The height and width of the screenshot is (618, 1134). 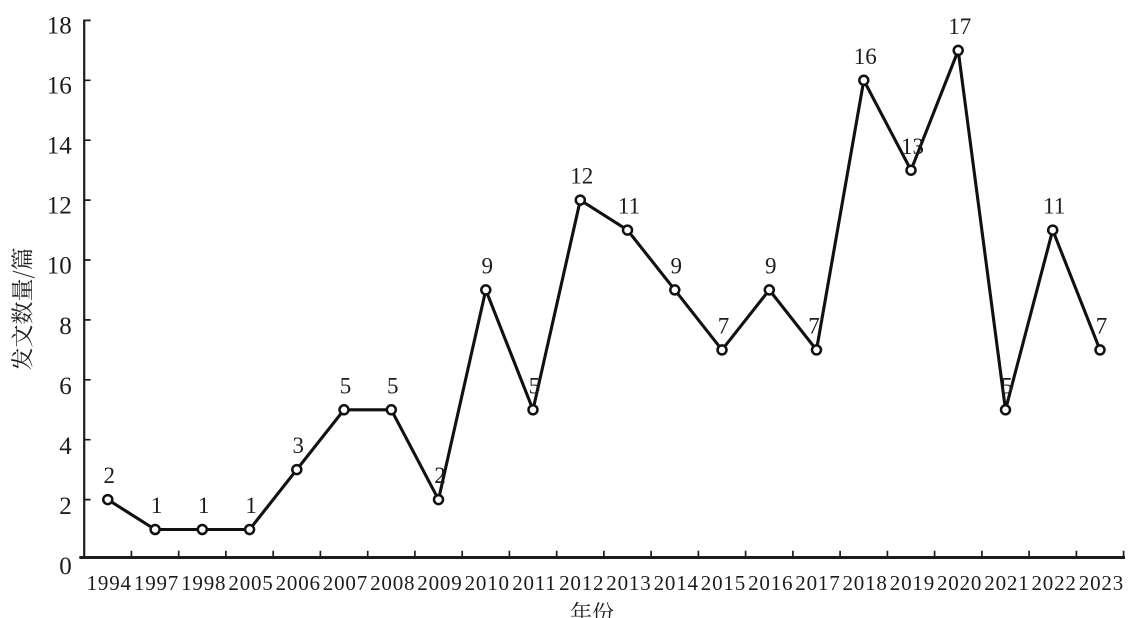 What do you see at coordinates (65, 326) in the screenshot?
I see `svg-text: 8` at bounding box center [65, 326].